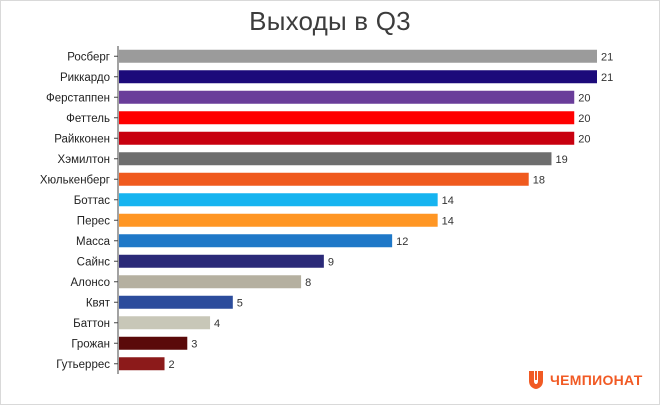 The width and height of the screenshot is (660, 405). Describe the element at coordinates (172, 365) in the screenshot. I see `value-label: 2` at that location.